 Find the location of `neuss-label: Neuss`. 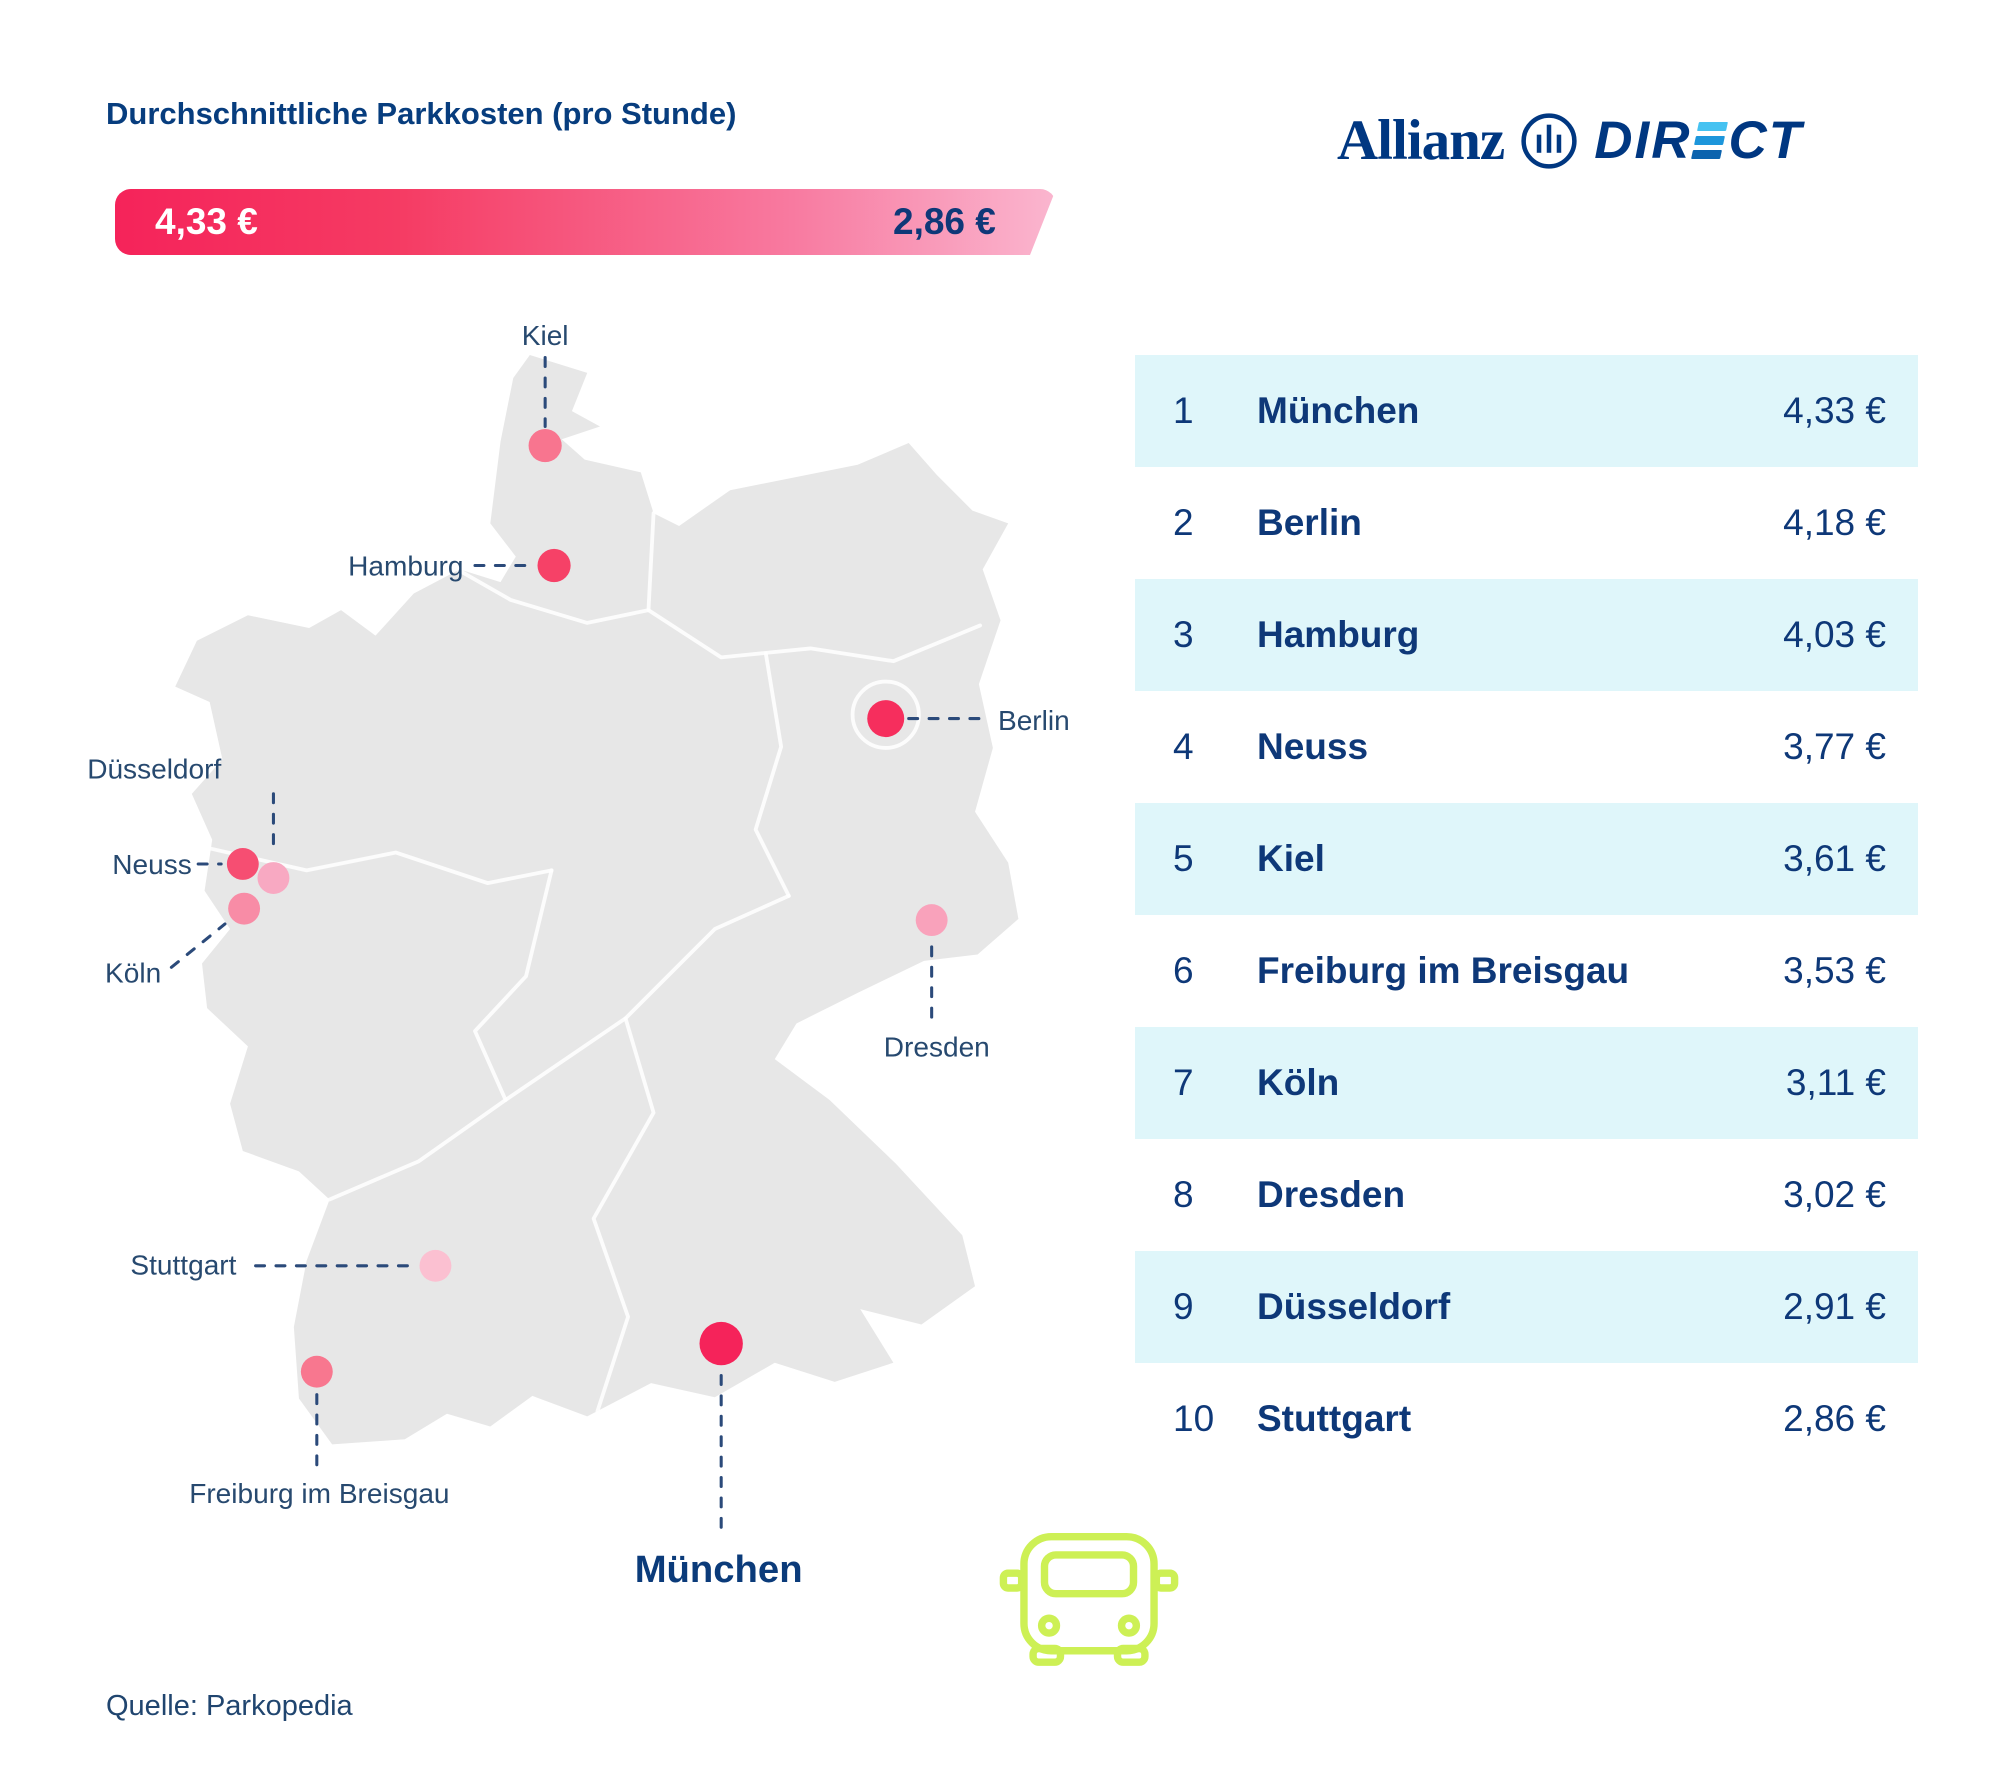

neuss-label: Neuss is located at coordinates (152, 864).